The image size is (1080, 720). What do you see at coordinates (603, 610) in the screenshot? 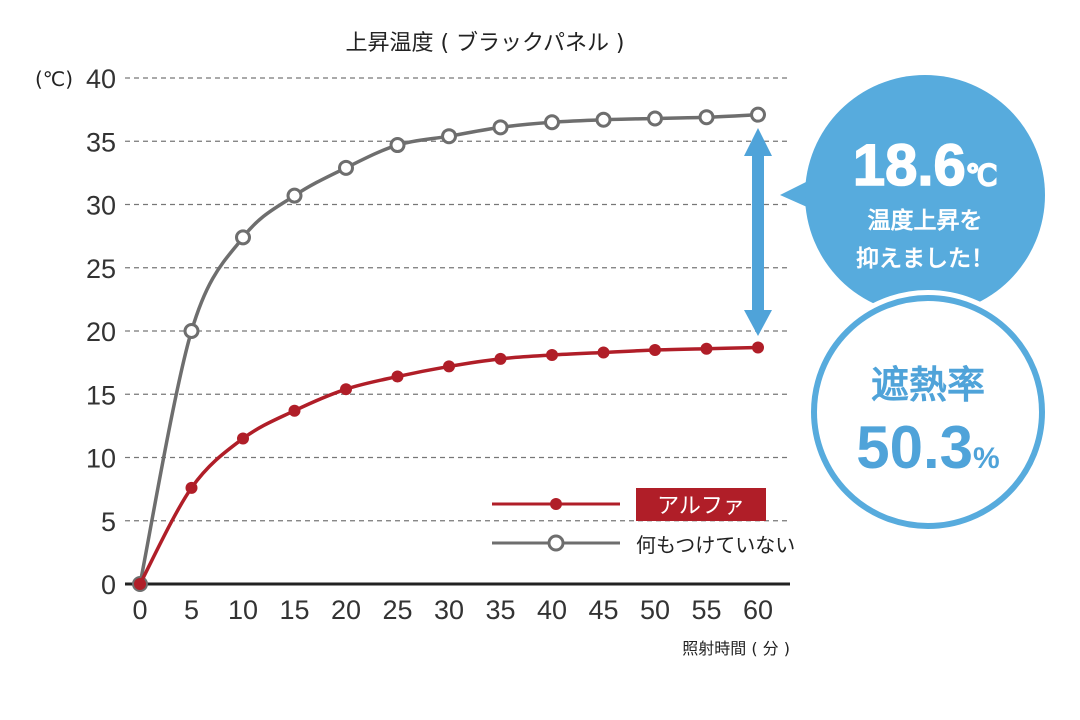
I see `x-tick-label: 45` at bounding box center [603, 610].